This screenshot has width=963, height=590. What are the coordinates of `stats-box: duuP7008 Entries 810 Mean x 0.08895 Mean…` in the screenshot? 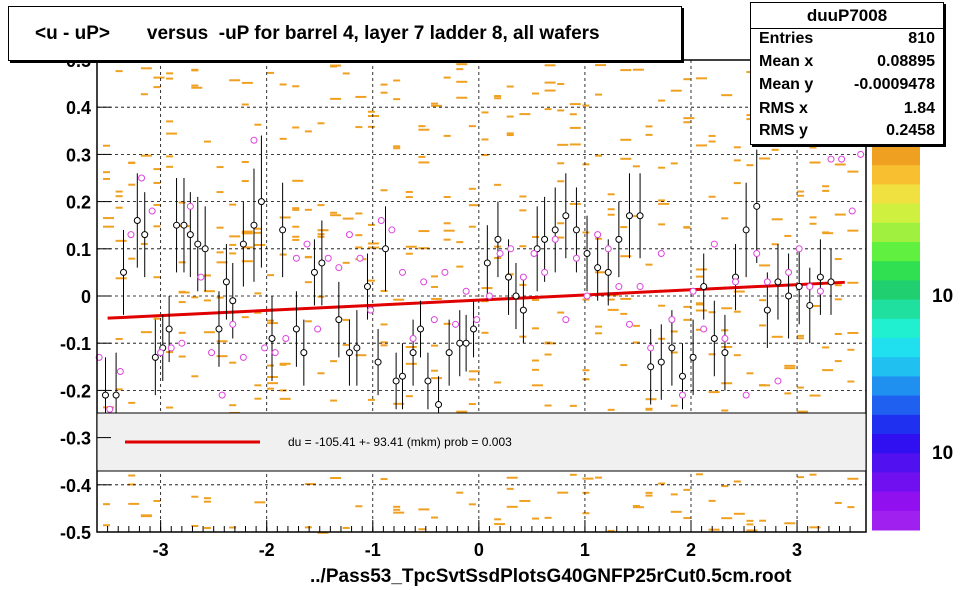 It's located at (847, 73).